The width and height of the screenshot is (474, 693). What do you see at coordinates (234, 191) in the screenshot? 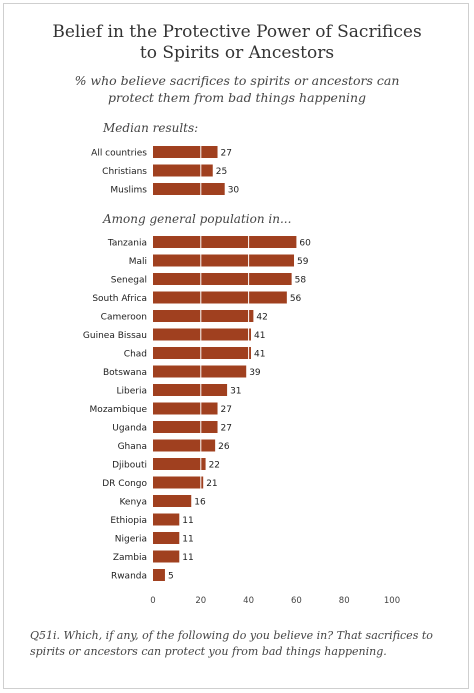
I see `value-label: 30` at bounding box center [234, 191].